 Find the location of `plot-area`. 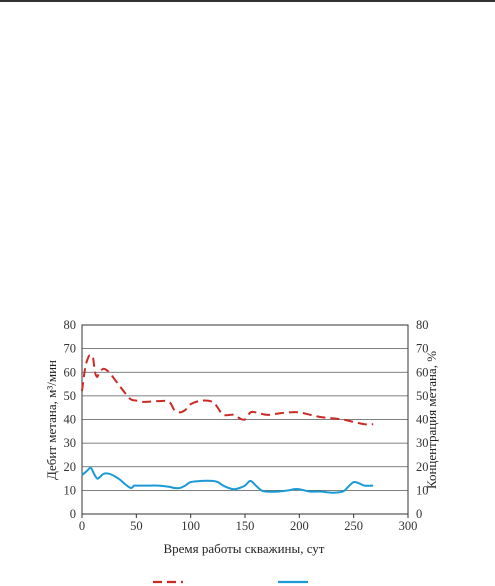

plot-area is located at coordinates (227, 424).